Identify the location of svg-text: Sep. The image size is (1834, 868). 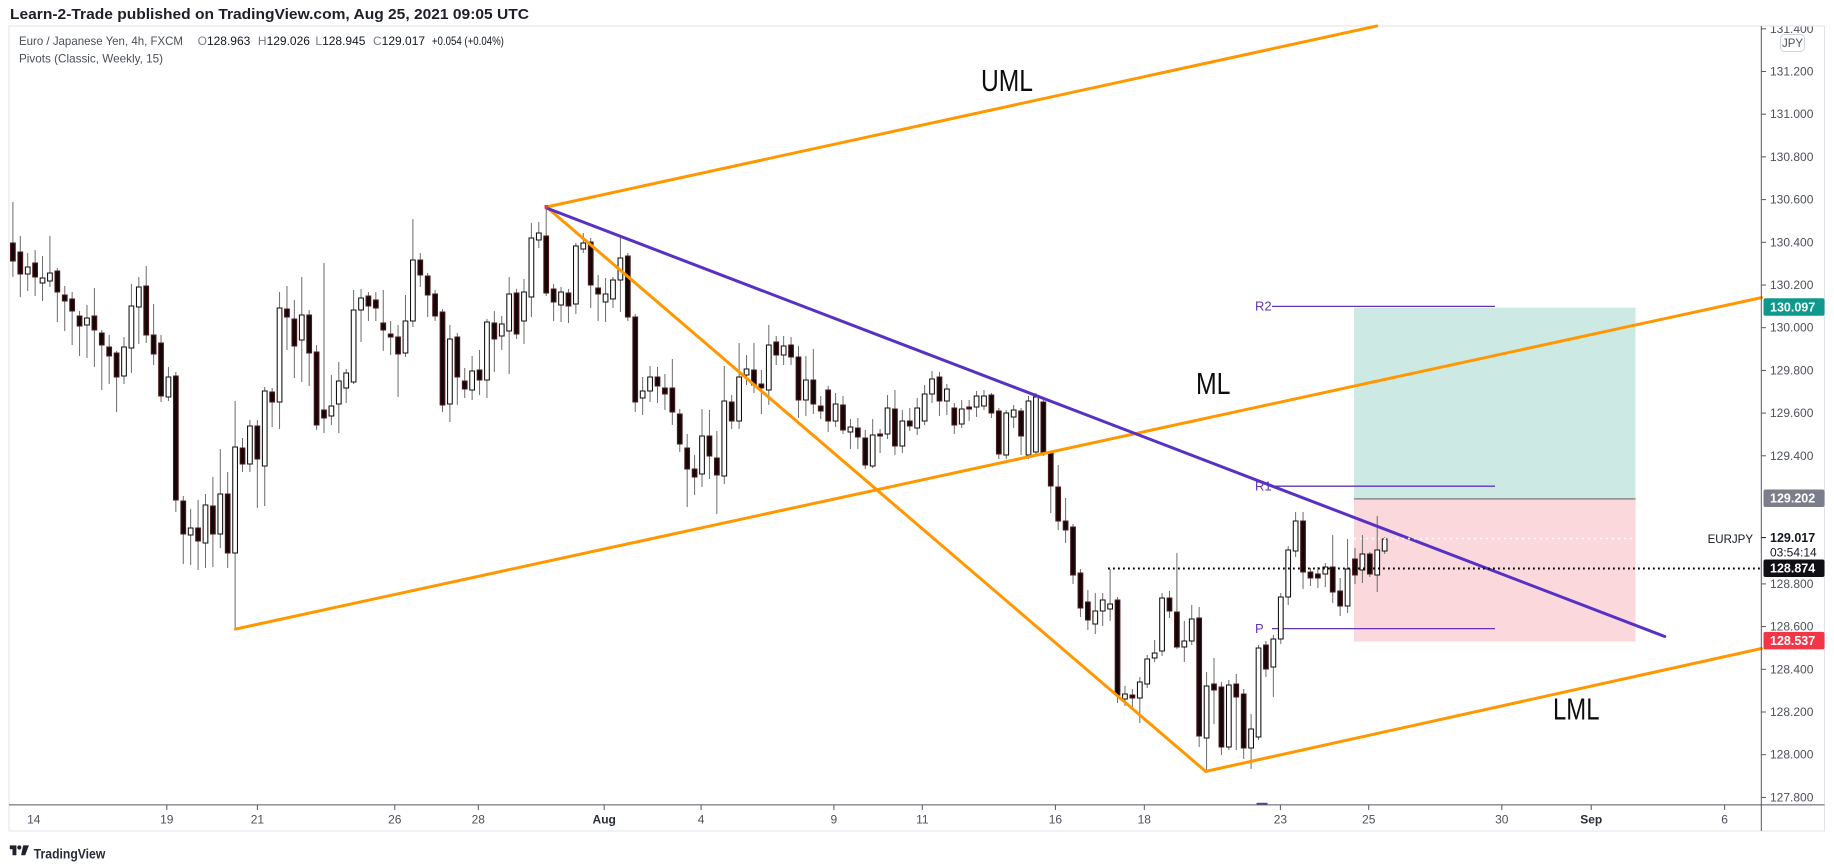
(1591, 820).